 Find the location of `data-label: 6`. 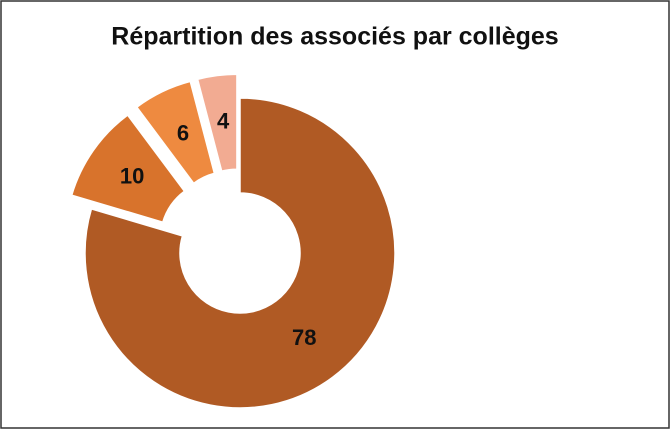

data-label: 6 is located at coordinates (183, 132).